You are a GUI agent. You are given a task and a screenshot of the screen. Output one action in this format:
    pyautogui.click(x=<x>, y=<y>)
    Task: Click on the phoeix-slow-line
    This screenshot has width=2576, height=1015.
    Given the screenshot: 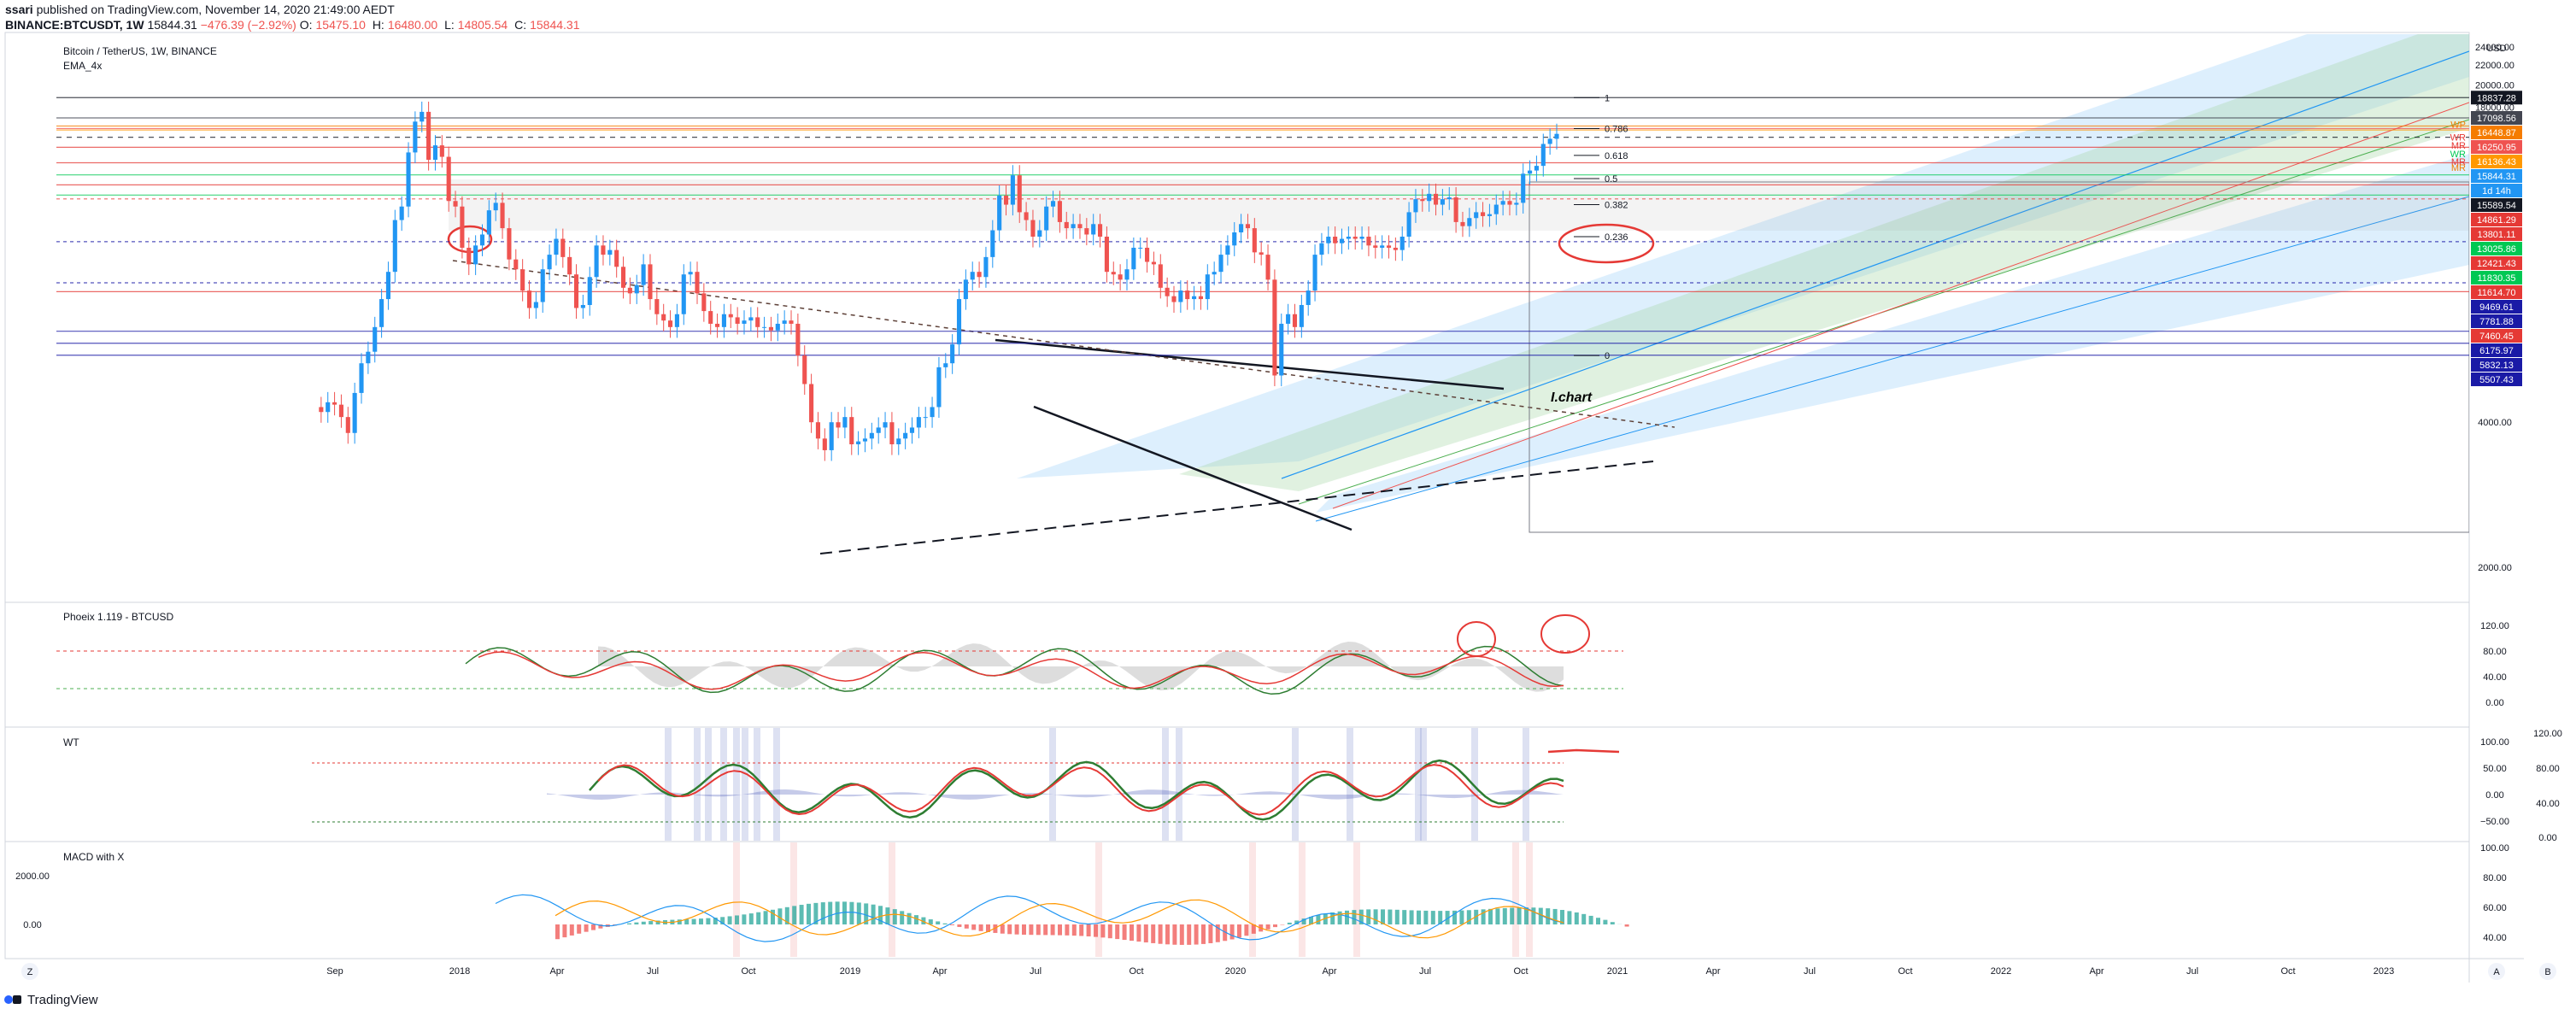 What is the action you would take?
    pyautogui.click(x=1021, y=670)
    